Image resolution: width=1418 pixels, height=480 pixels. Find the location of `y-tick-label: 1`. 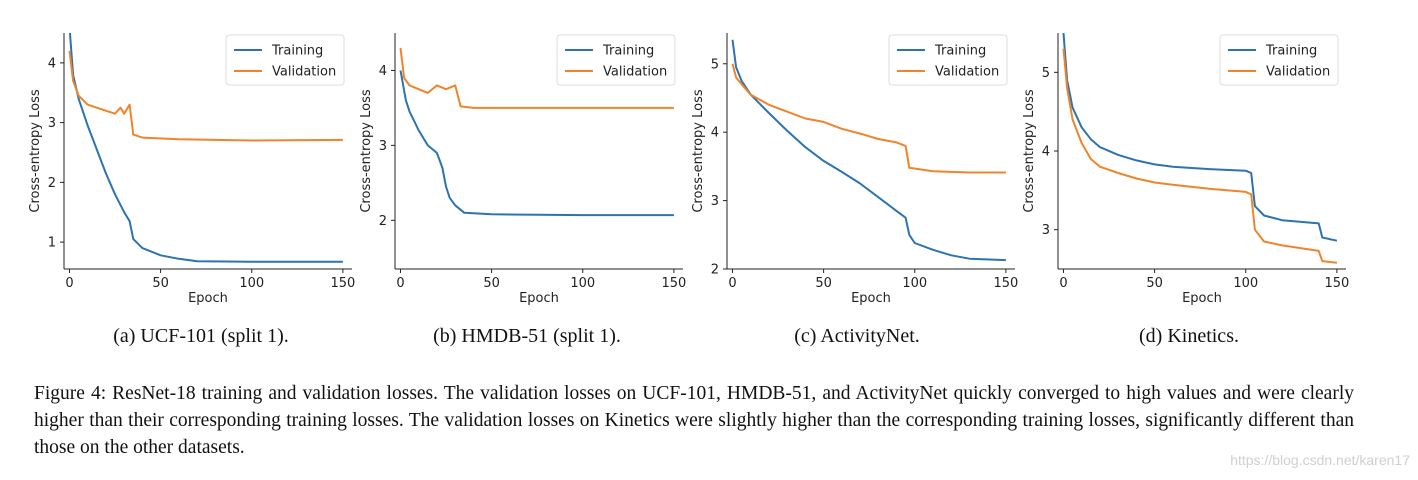

y-tick-label: 1 is located at coordinates (52, 243).